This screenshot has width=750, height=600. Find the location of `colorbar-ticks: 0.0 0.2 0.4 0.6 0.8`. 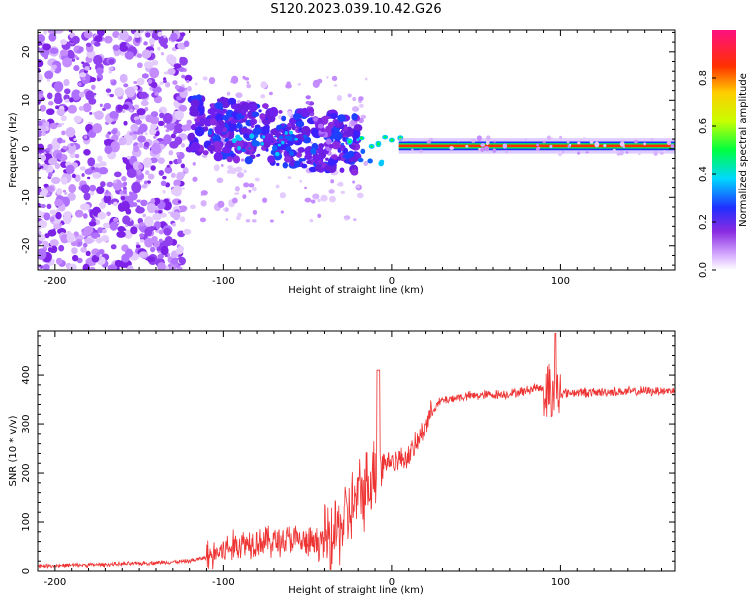

colorbar-ticks: 0.0 0.2 0.4 0.6 0.8 is located at coordinates (707, 174).